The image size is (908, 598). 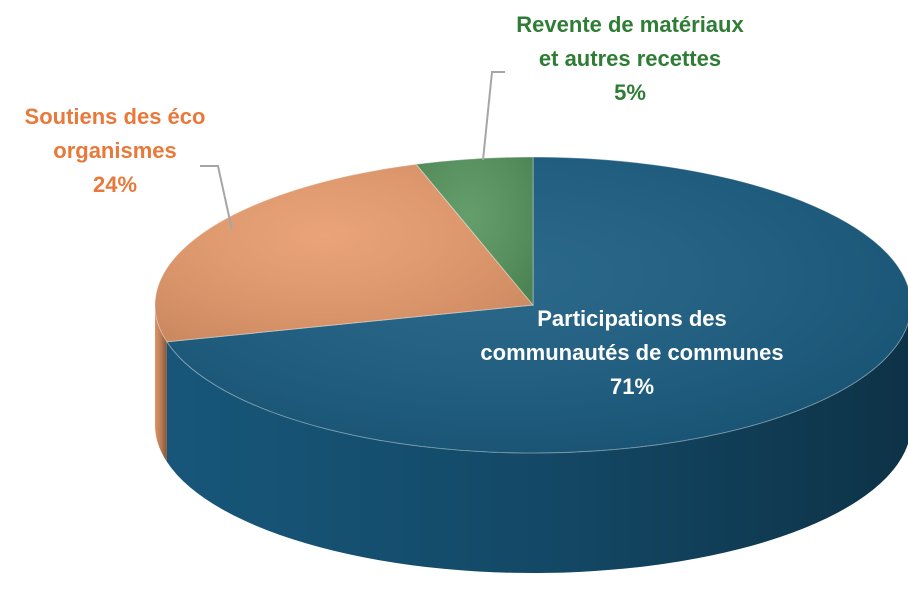 I want to click on label-value: 5%, so click(x=630, y=92).